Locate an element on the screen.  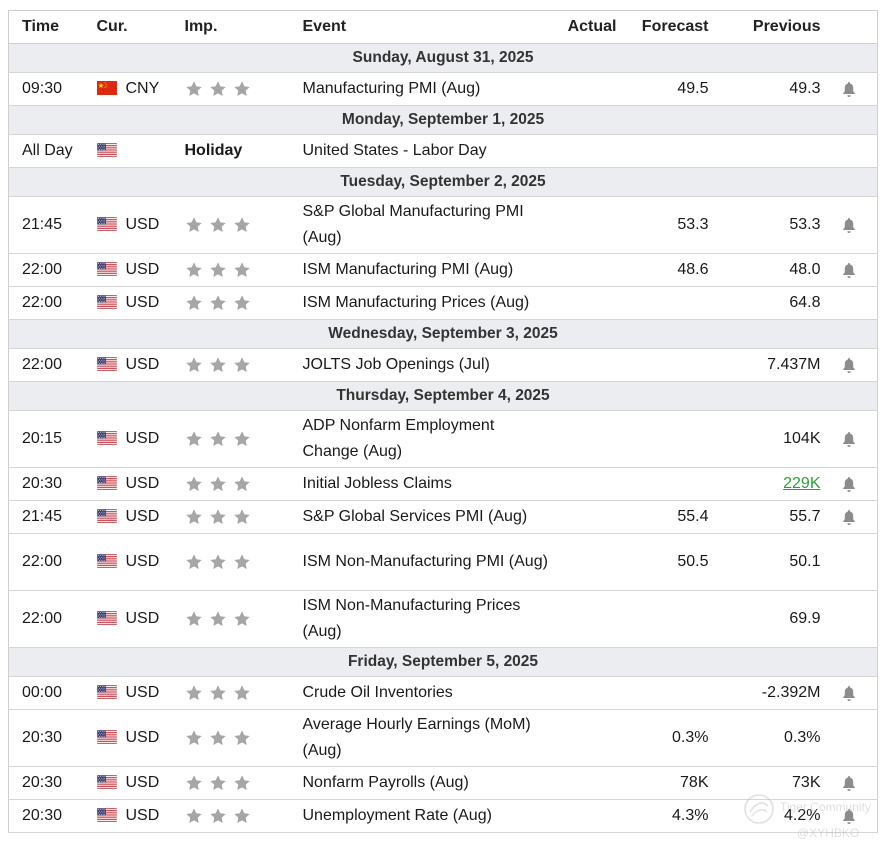
event-name: ISM Non-Manufacturing PMI (Aug) is located at coordinates (428, 562).